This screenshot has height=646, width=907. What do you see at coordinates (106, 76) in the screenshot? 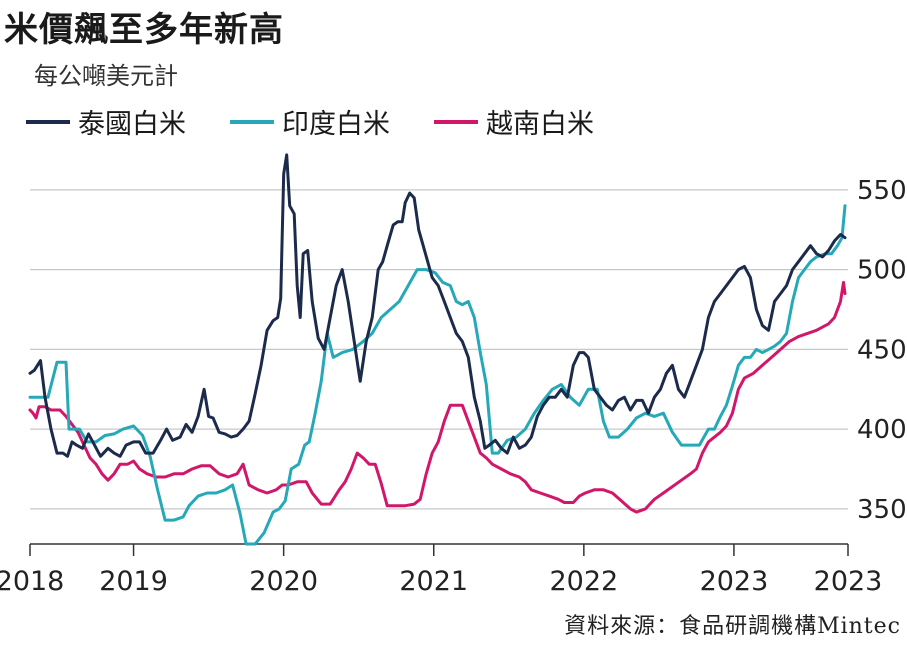
I see `chart-subtitle: 每公噸美元計` at bounding box center [106, 76].